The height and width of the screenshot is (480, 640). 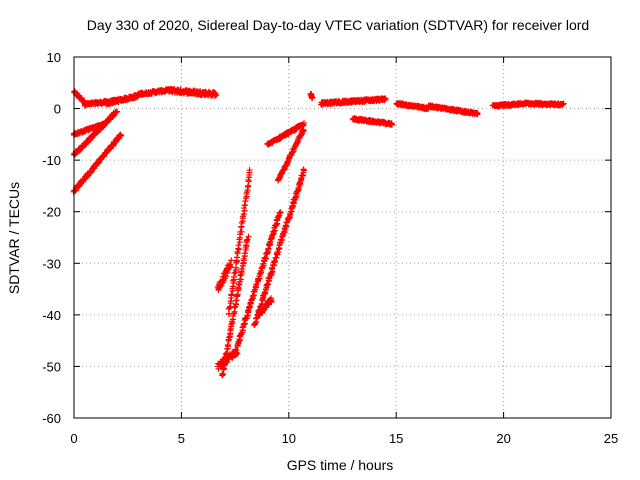 What do you see at coordinates (51, 315) in the screenshot?
I see `y-tick-label: -40` at bounding box center [51, 315].